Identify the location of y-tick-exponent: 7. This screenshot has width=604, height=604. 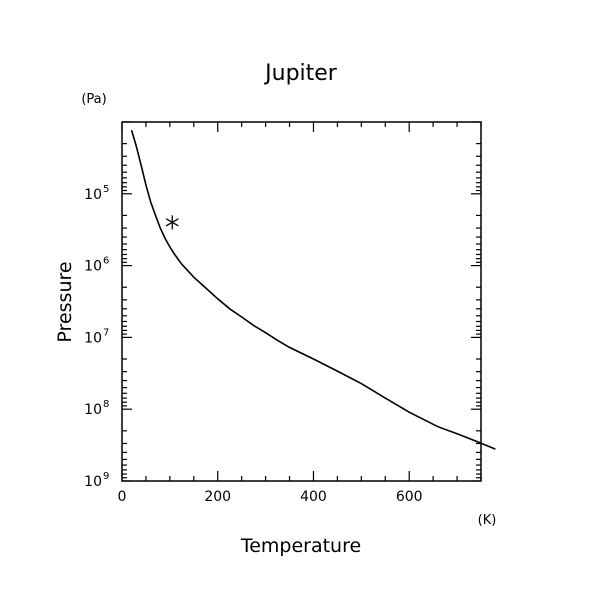
(106, 332).